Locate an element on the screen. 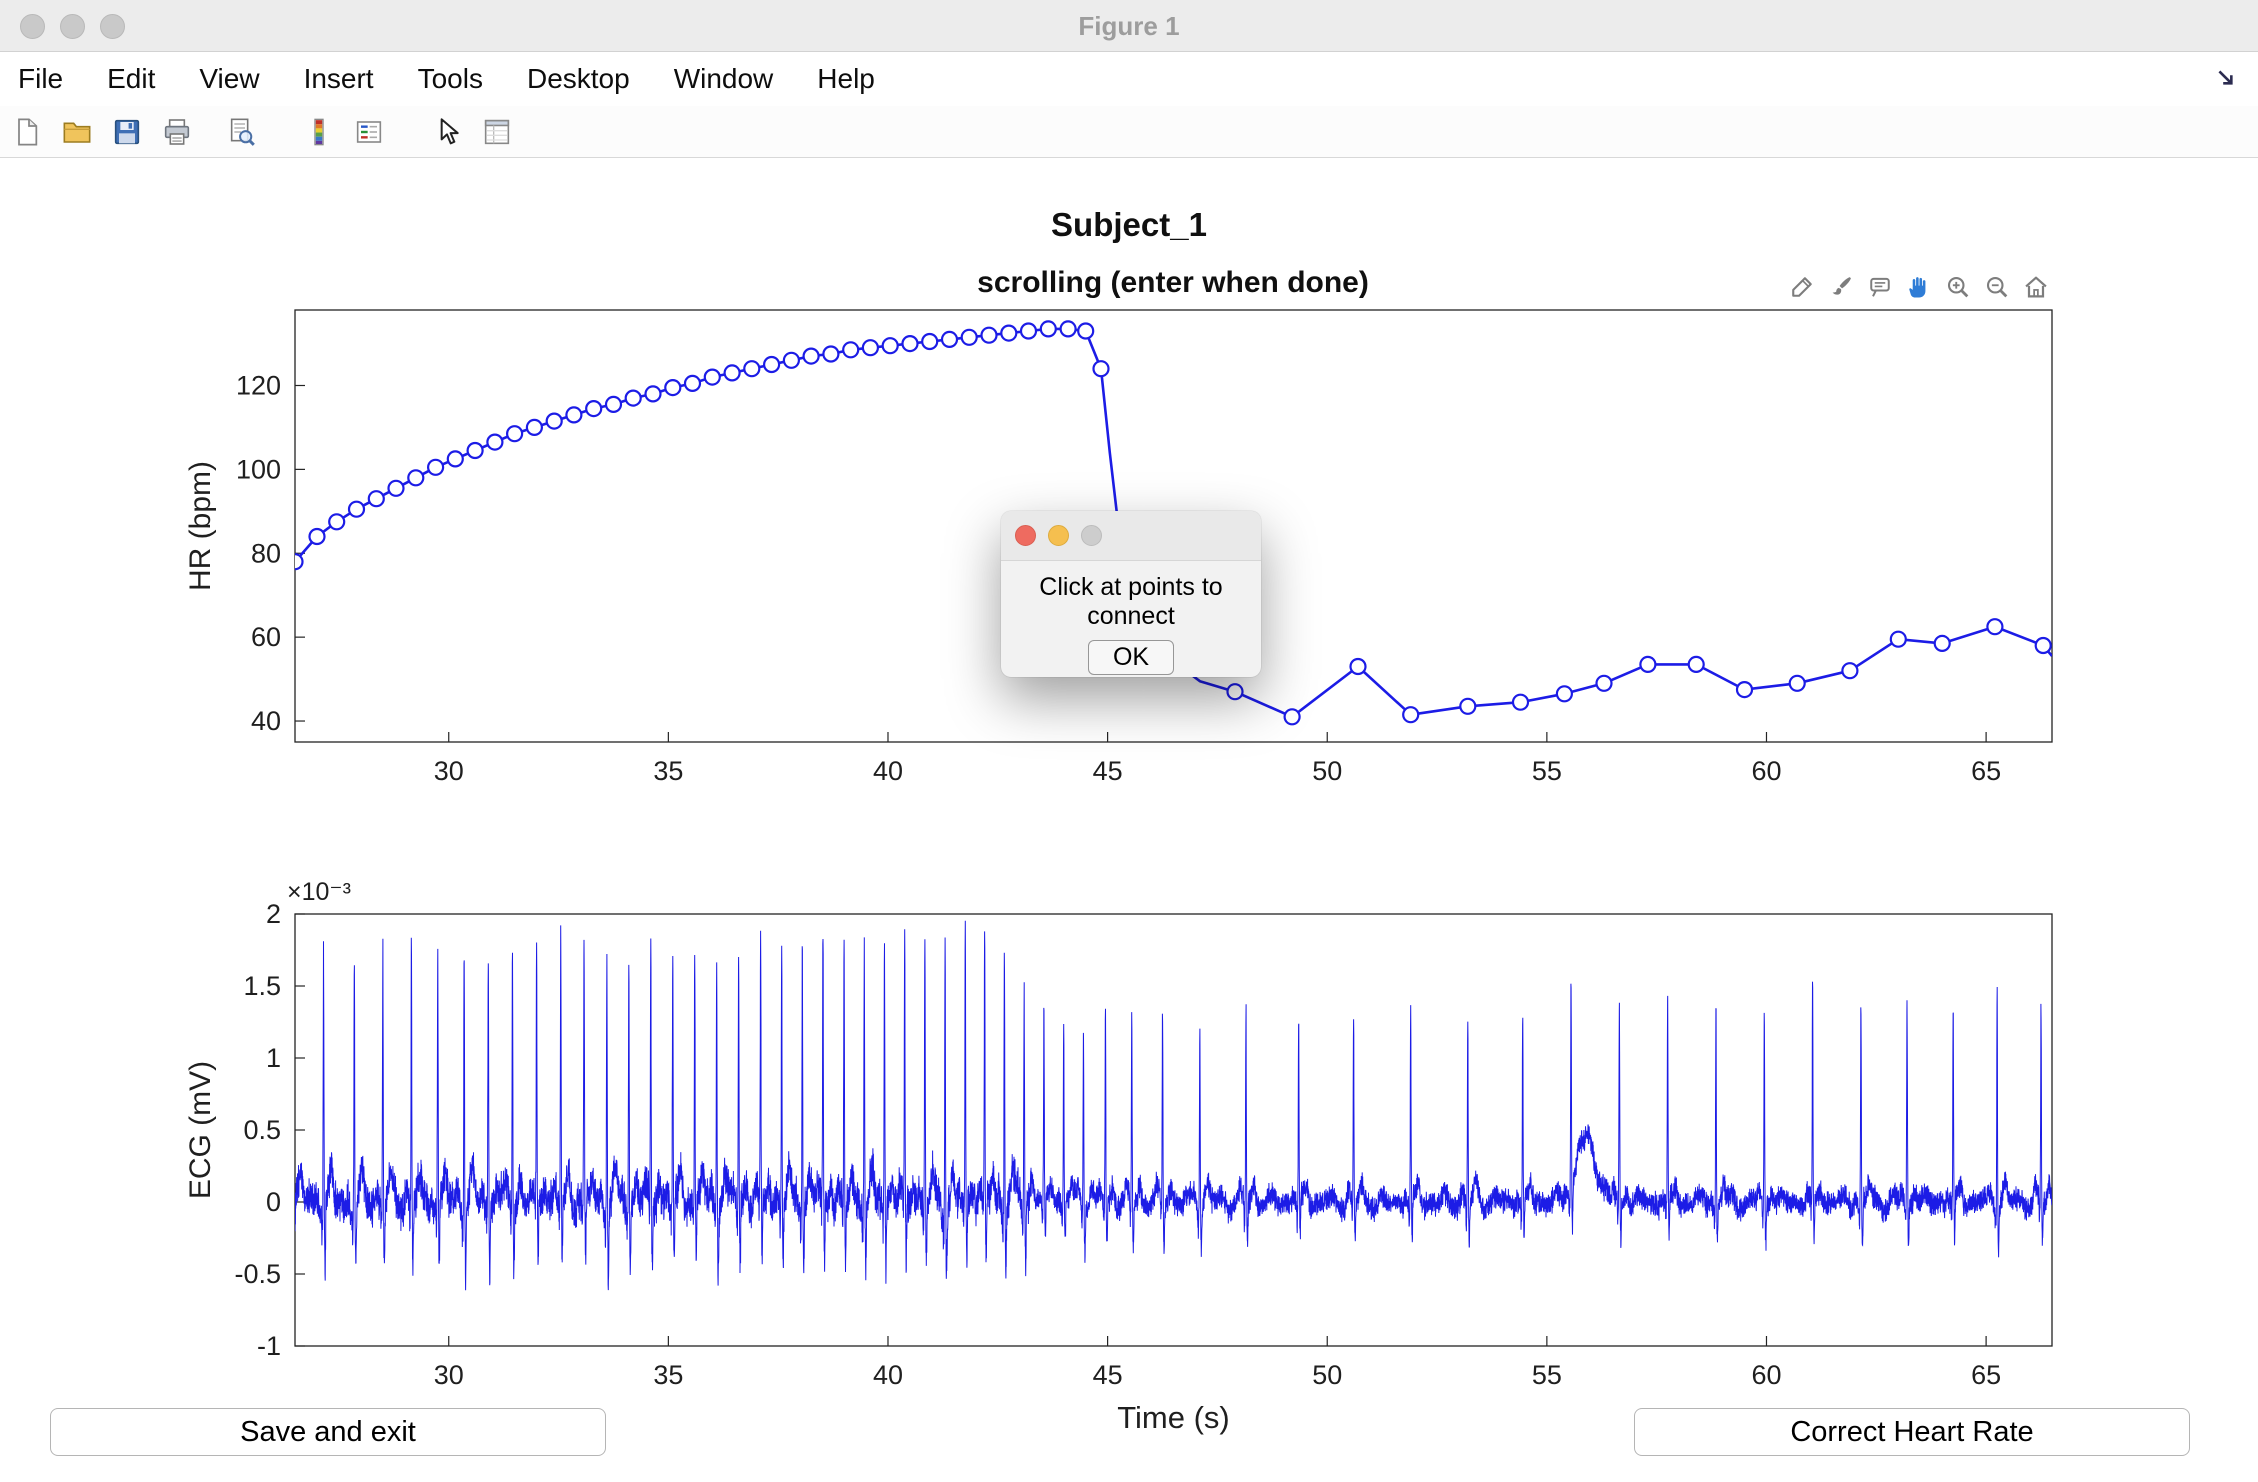 The height and width of the screenshot is (1482, 2258). open-file-button is located at coordinates (77, 132).